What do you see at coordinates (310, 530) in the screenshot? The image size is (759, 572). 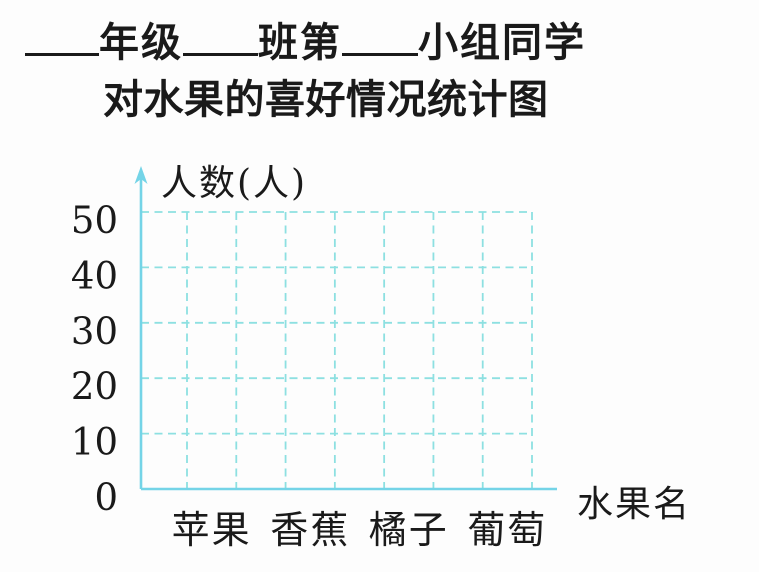 I see `category-label-2: 香蕉` at bounding box center [310, 530].